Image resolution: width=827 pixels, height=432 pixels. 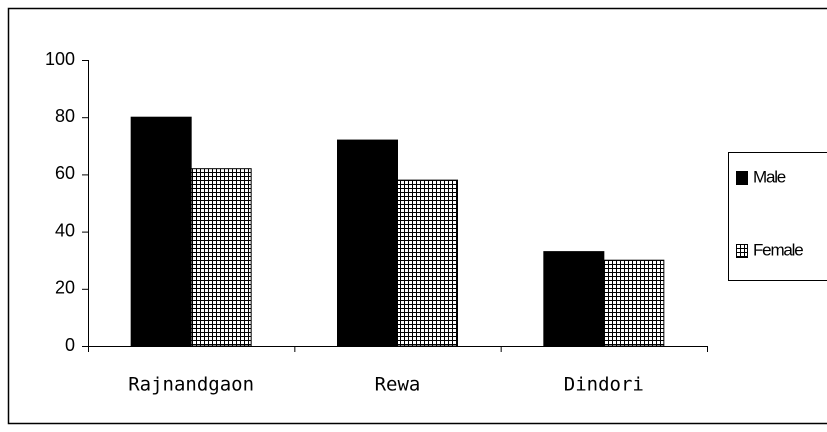 I want to click on y-tick-label: 40, so click(x=65, y=230).